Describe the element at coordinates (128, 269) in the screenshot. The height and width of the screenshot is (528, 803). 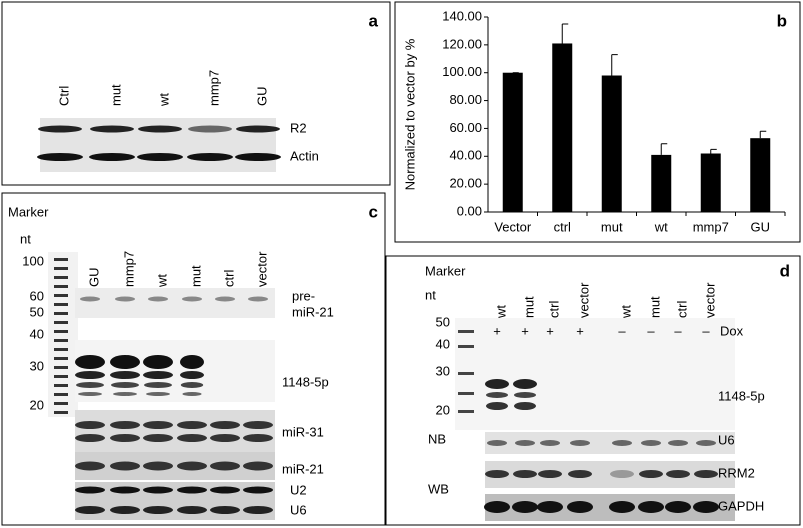
I see `lane-label: mmp7` at that location.